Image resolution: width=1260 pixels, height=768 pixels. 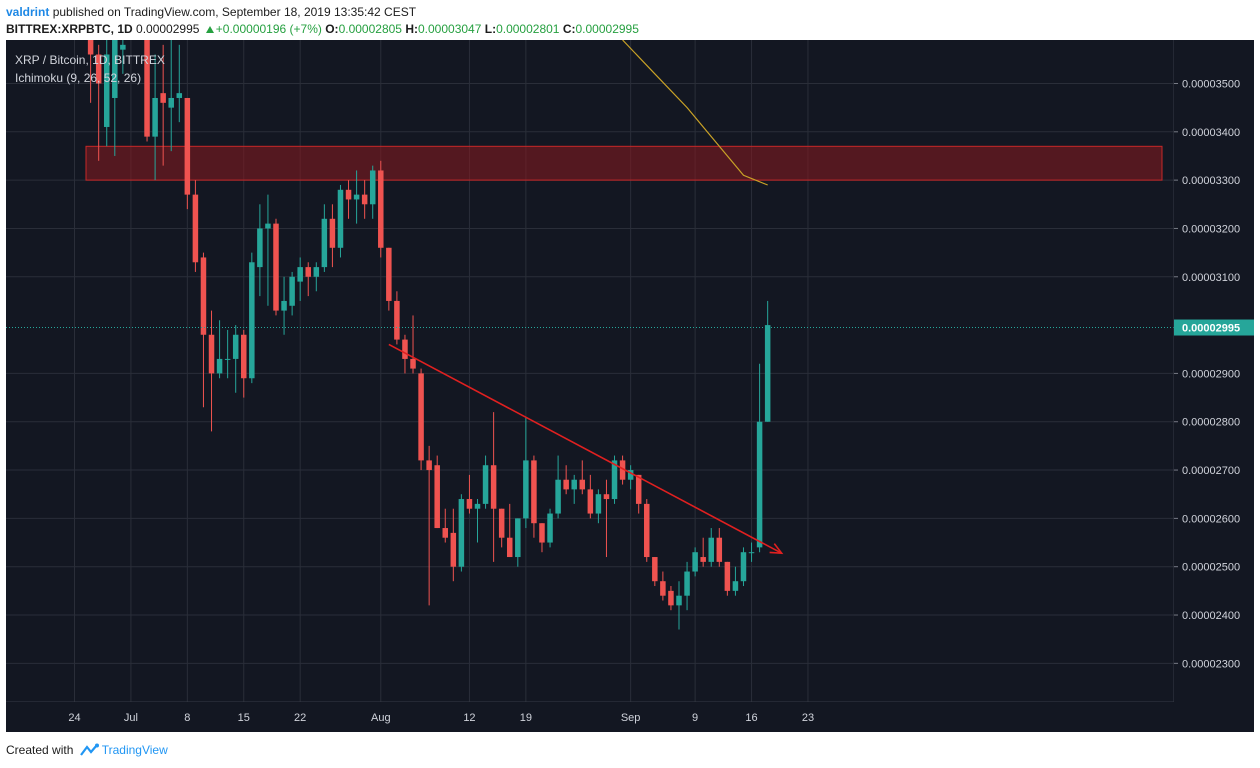 I want to click on time-tick-label: 23, so click(x=808, y=718).